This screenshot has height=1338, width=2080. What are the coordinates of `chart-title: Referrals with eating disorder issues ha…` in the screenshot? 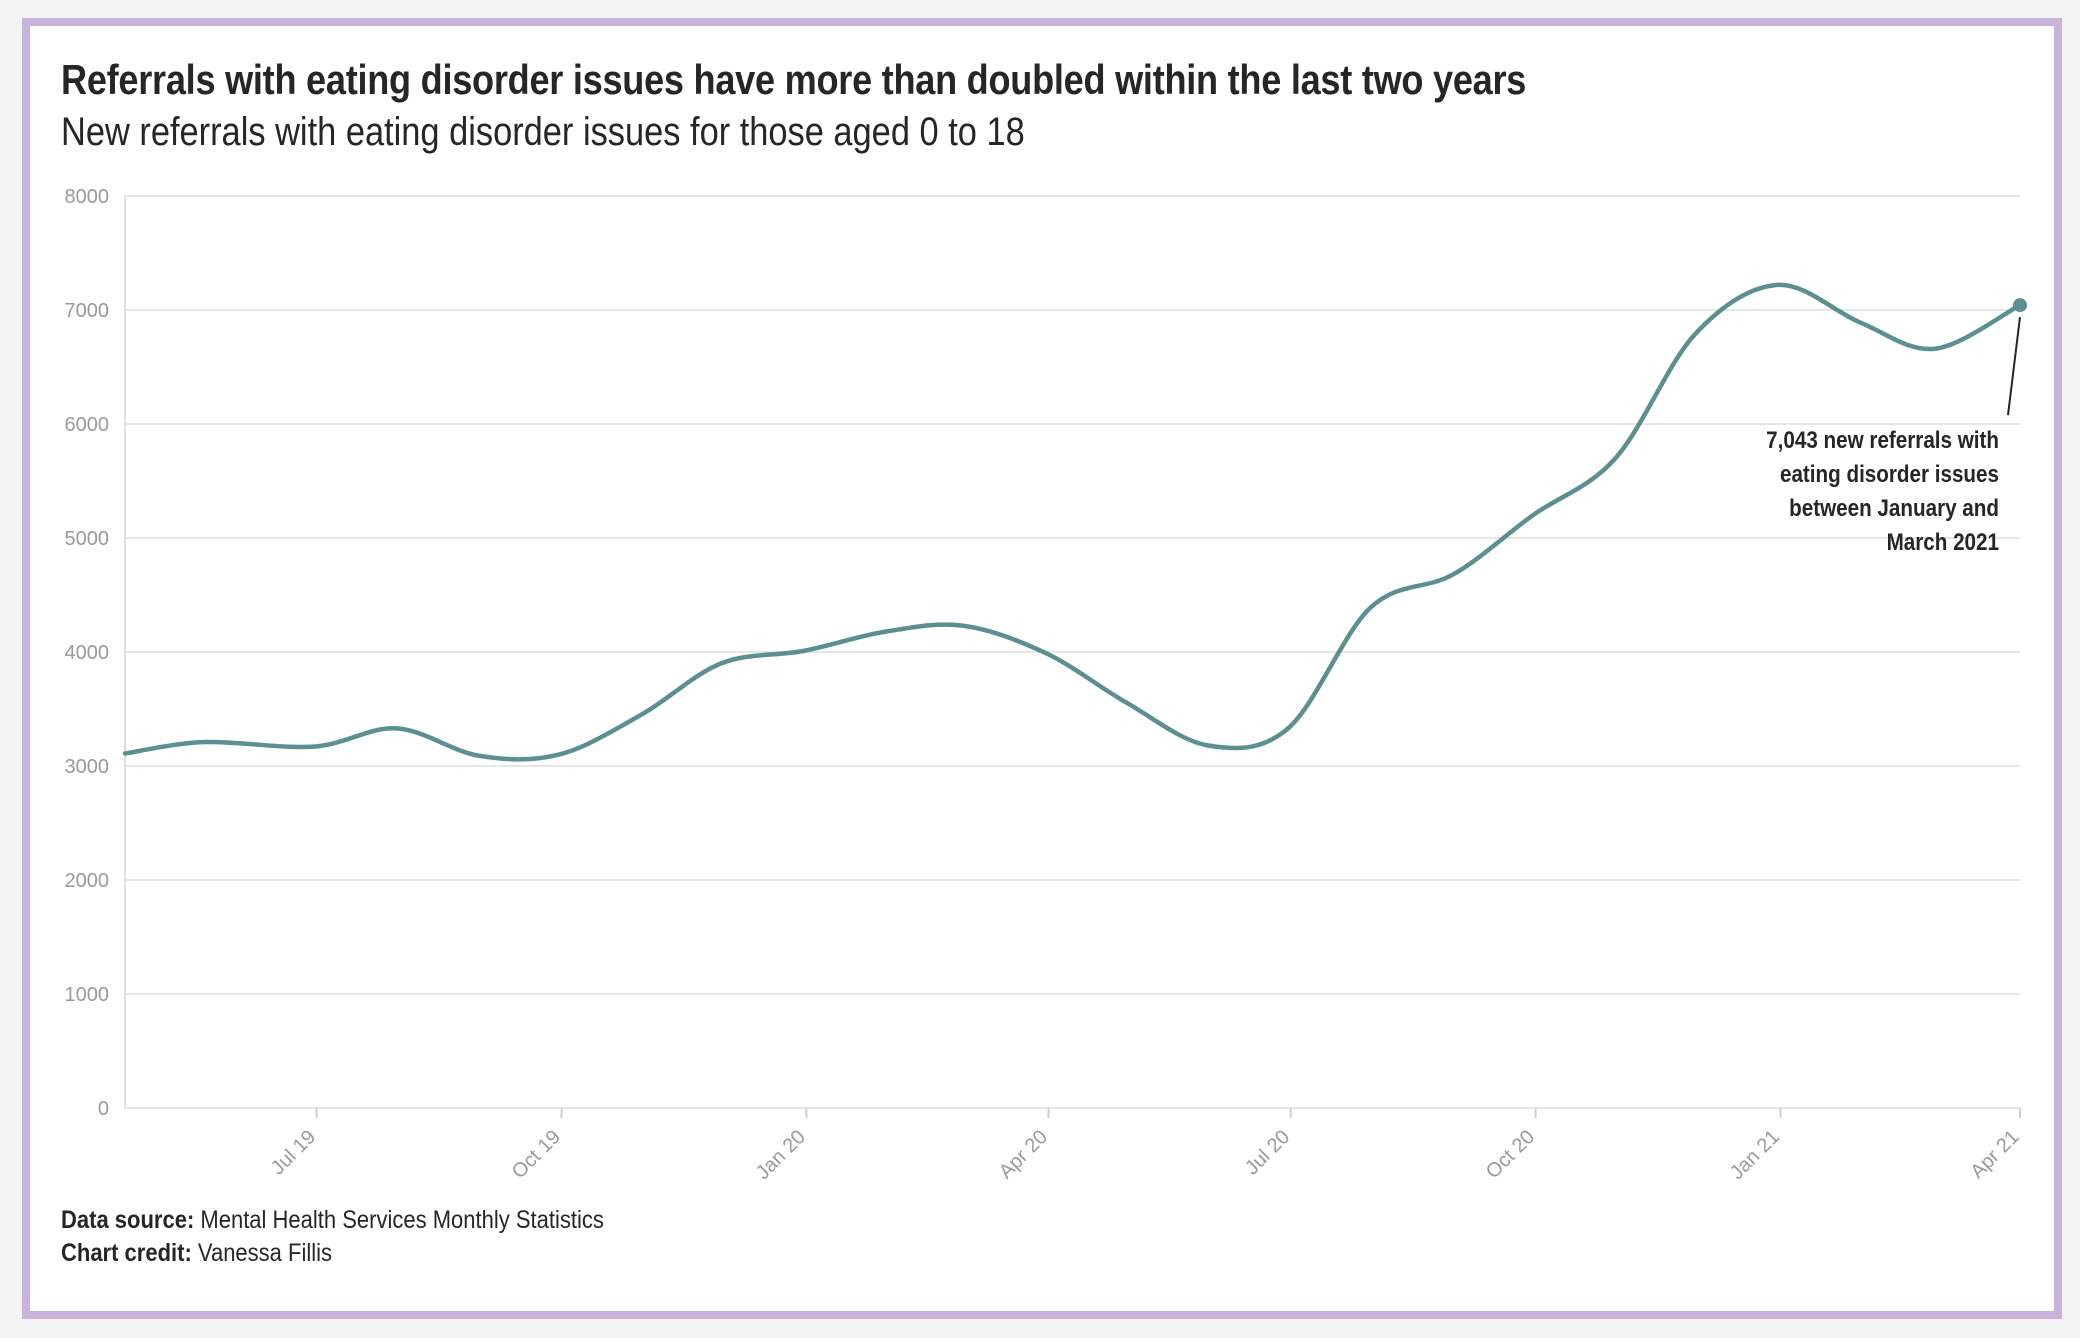 It's located at (794, 79).